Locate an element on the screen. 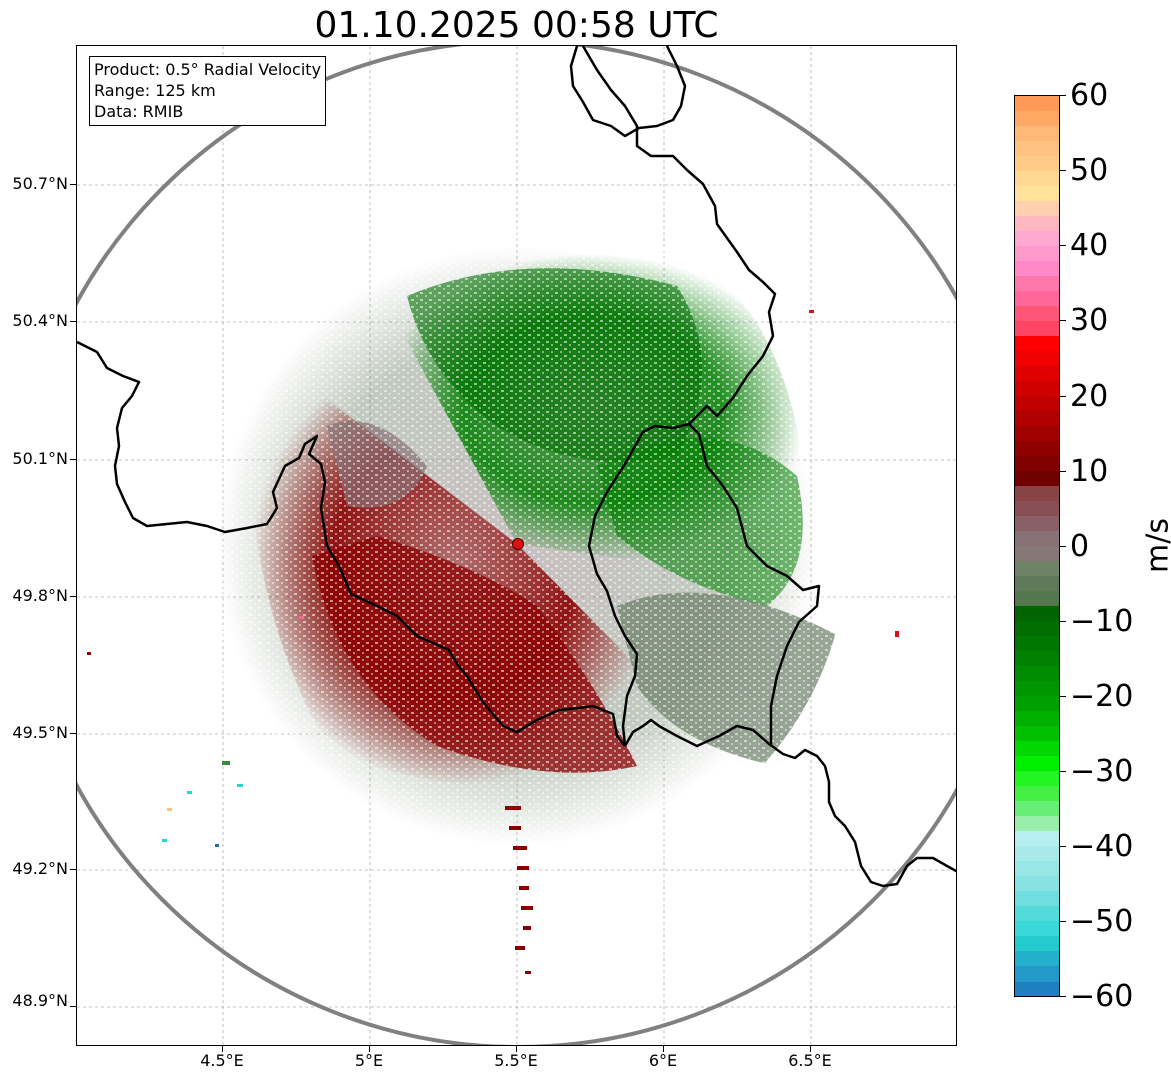 This screenshot has height=1081, width=1171. ytick-label: 48.9°N is located at coordinates (40, 1000).